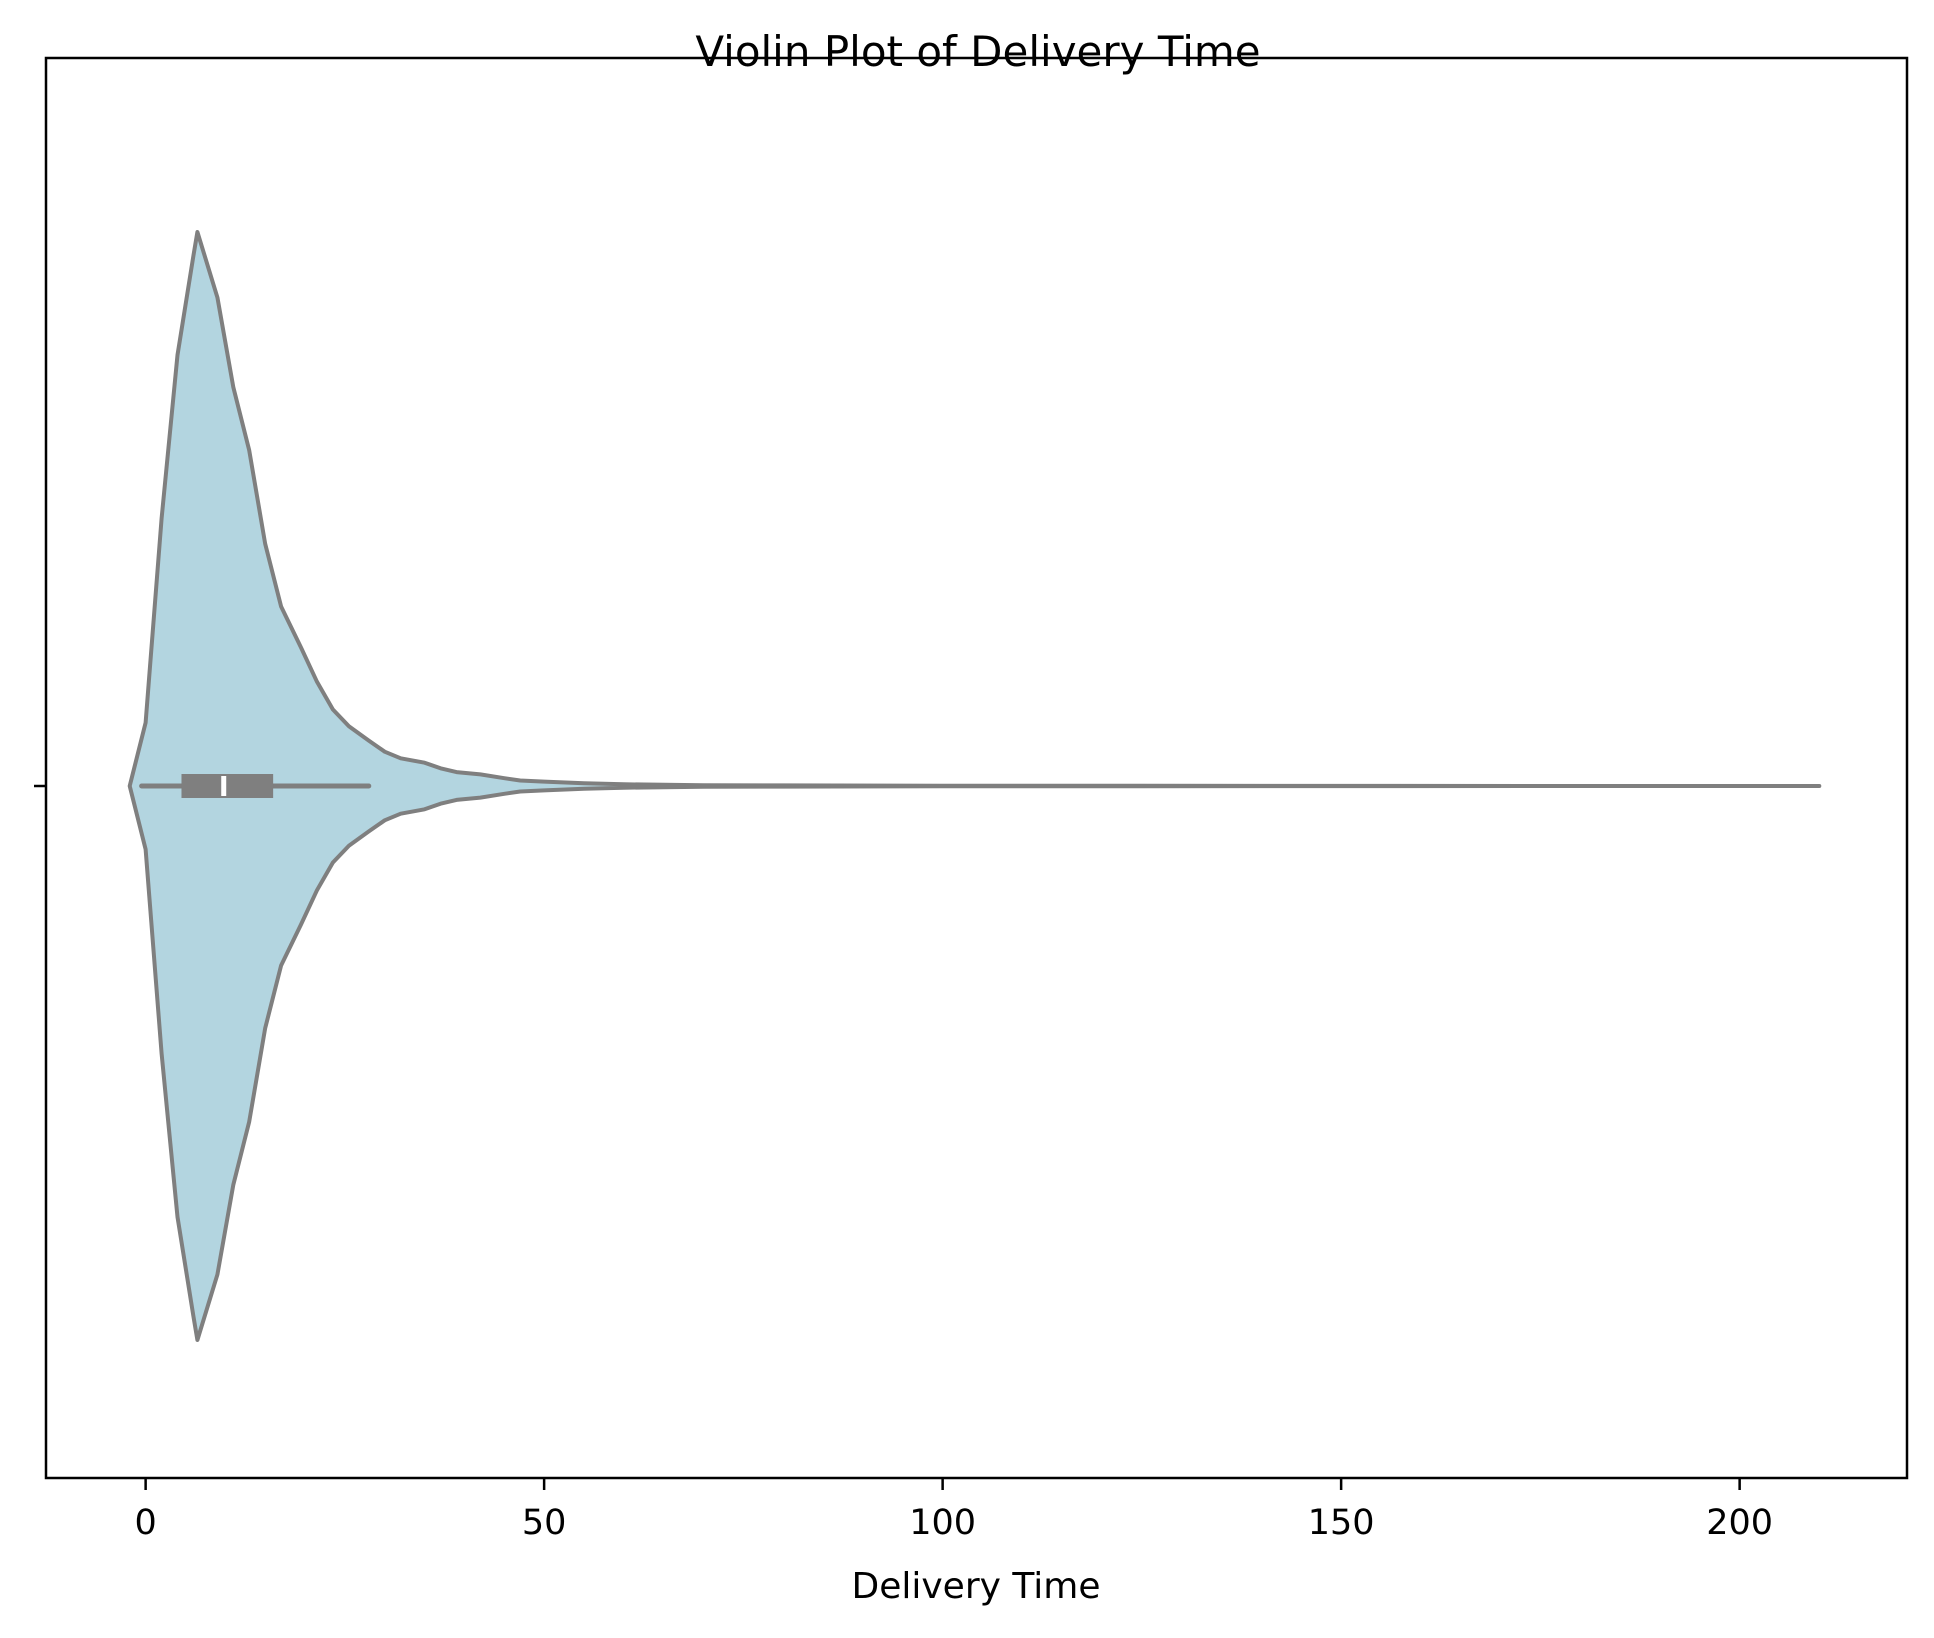  Describe the element at coordinates (1739, 1523) in the screenshot. I see `x-tick-label: 200` at that location.